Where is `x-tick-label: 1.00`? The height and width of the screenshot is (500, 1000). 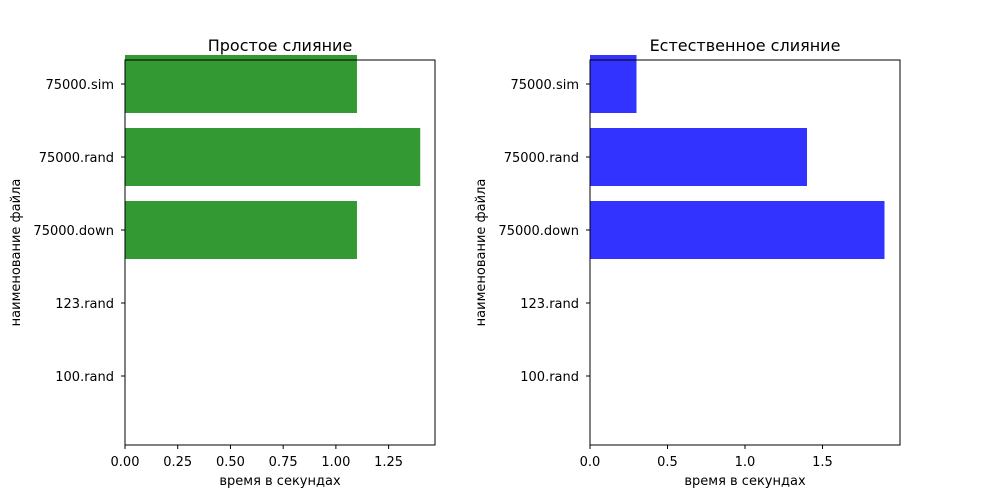
x-tick-label: 1.00 is located at coordinates (335, 462).